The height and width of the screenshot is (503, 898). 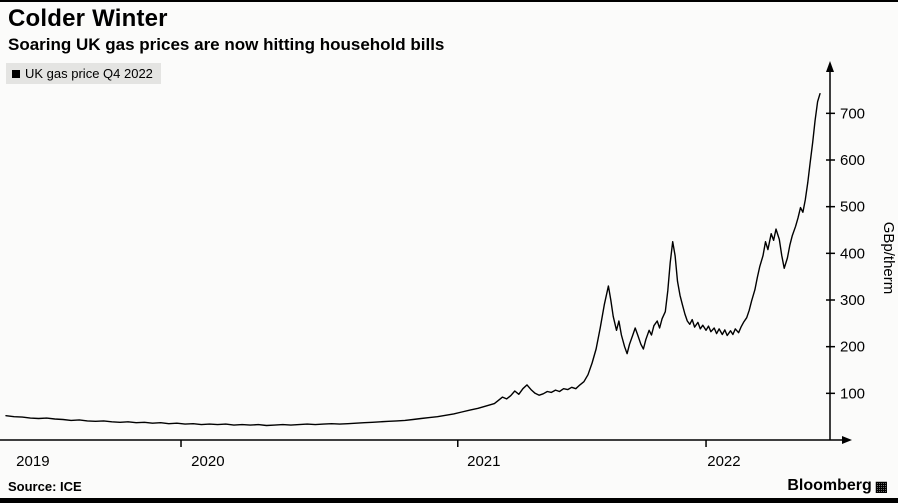 What do you see at coordinates (881, 486) in the screenshot?
I see `bloomberg-logo-icon: ▦` at bounding box center [881, 486].